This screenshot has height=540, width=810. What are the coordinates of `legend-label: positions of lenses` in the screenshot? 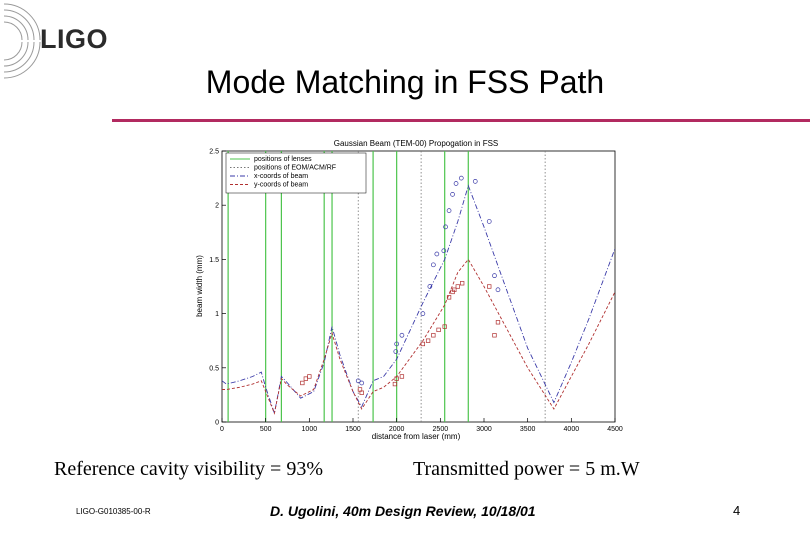 It's located at (283, 159).